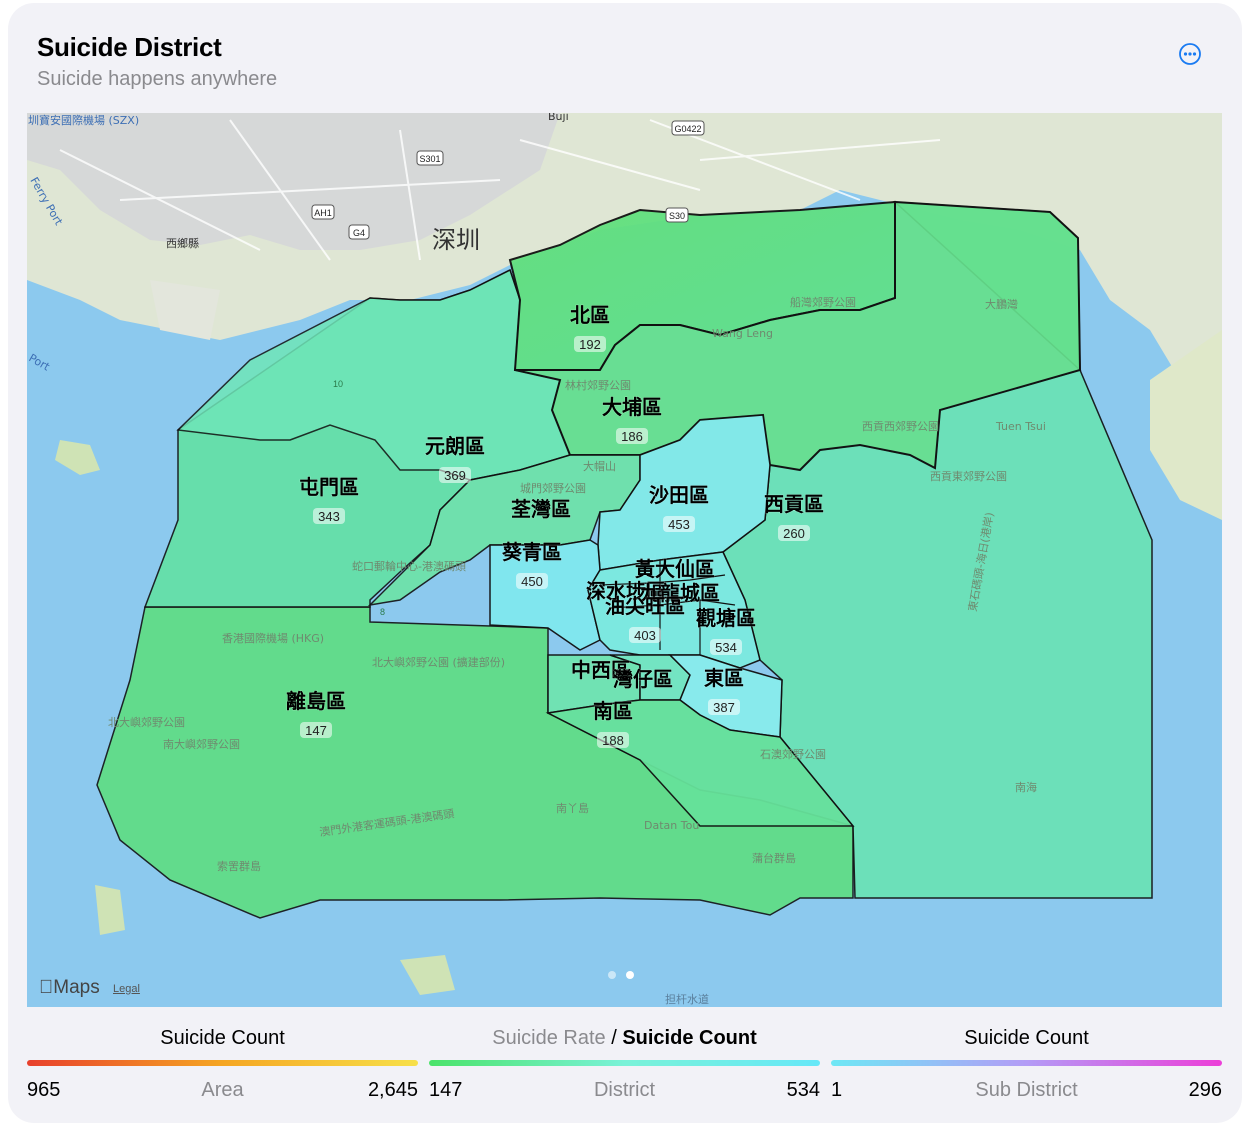 This screenshot has width=1252, height=1134. What do you see at coordinates (558, 118) in the screenshot?
I see `map-label-buji: Buji` at bounding box center [558, 118].